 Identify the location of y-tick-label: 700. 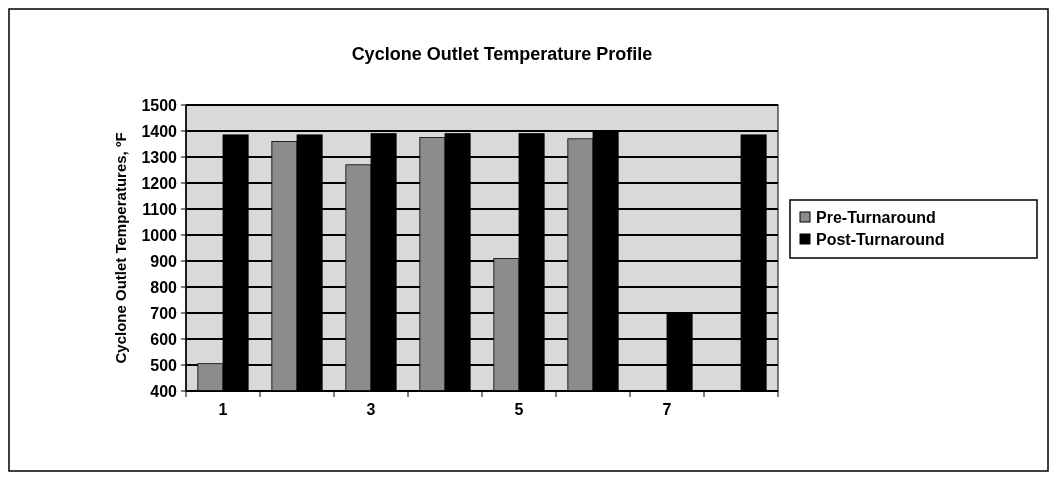
(164, 313).